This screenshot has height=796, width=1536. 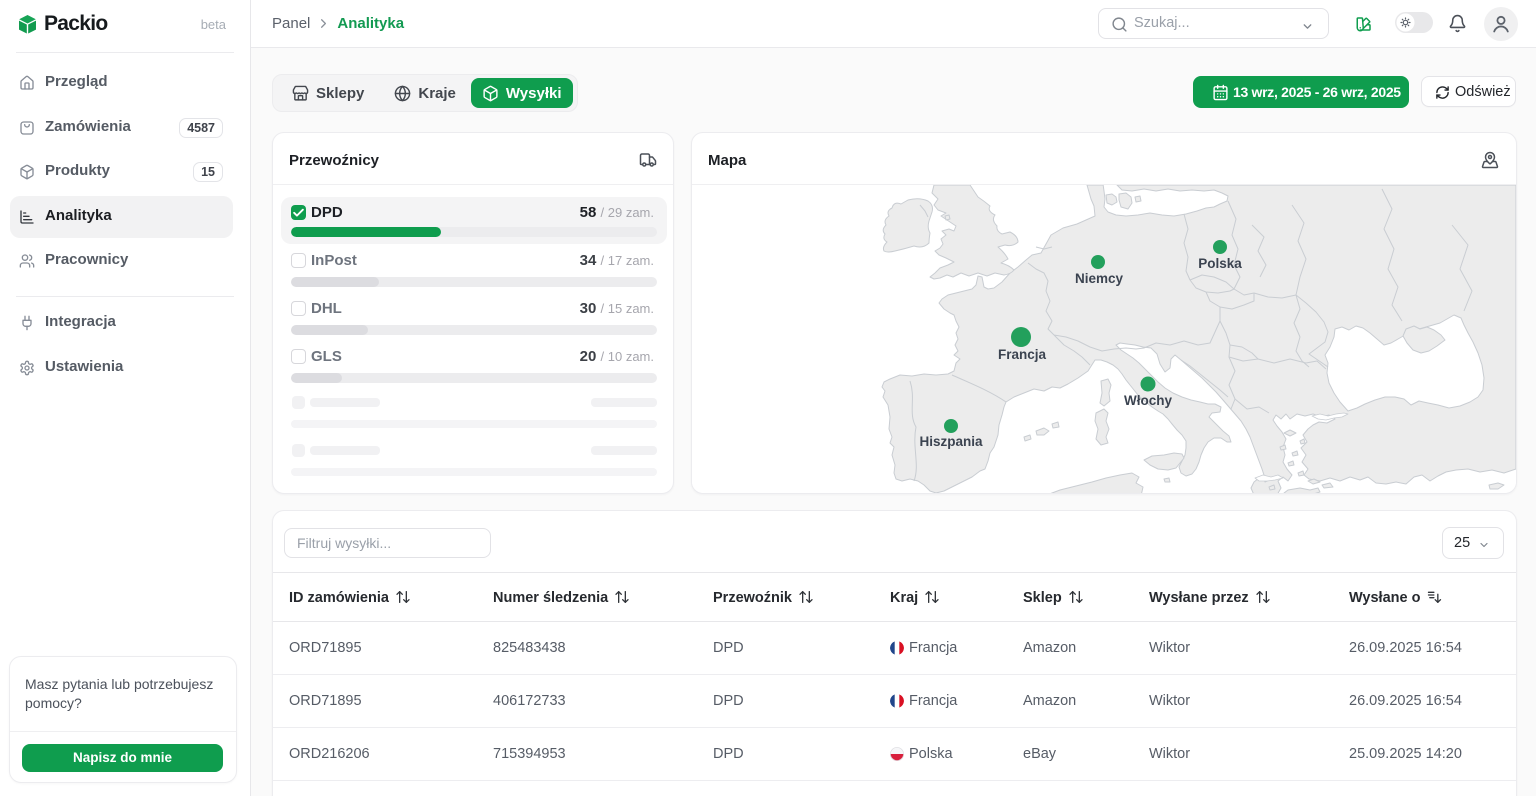 I want to click on svg-text: Polska, so click(x=1220, y=263).